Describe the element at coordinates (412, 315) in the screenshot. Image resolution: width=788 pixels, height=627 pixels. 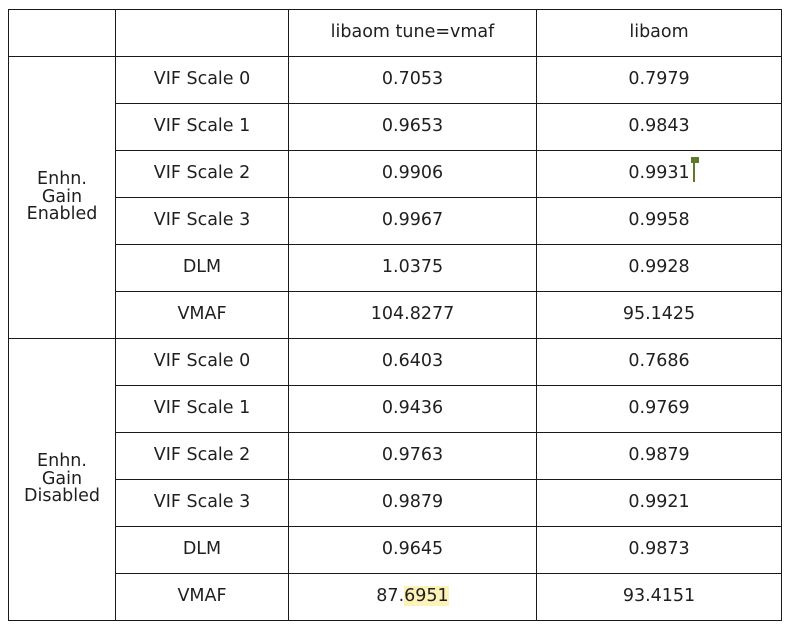
I see `tune-vmaf-cell: 104.8277` at that location.